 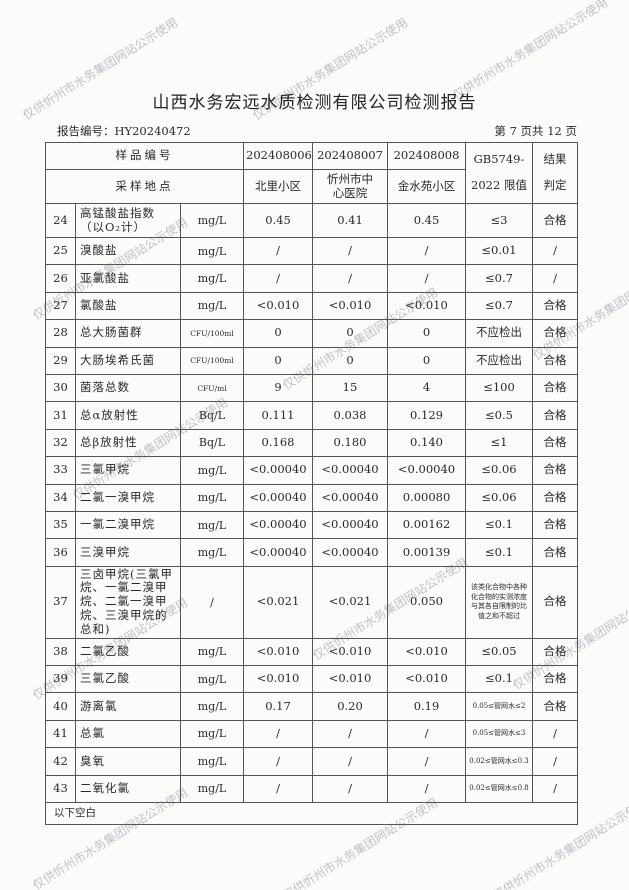 What do you see at coordinates (499, 497) in the screenshot?
I see `limit: ≤0.06` at bounding box center [499, 497].